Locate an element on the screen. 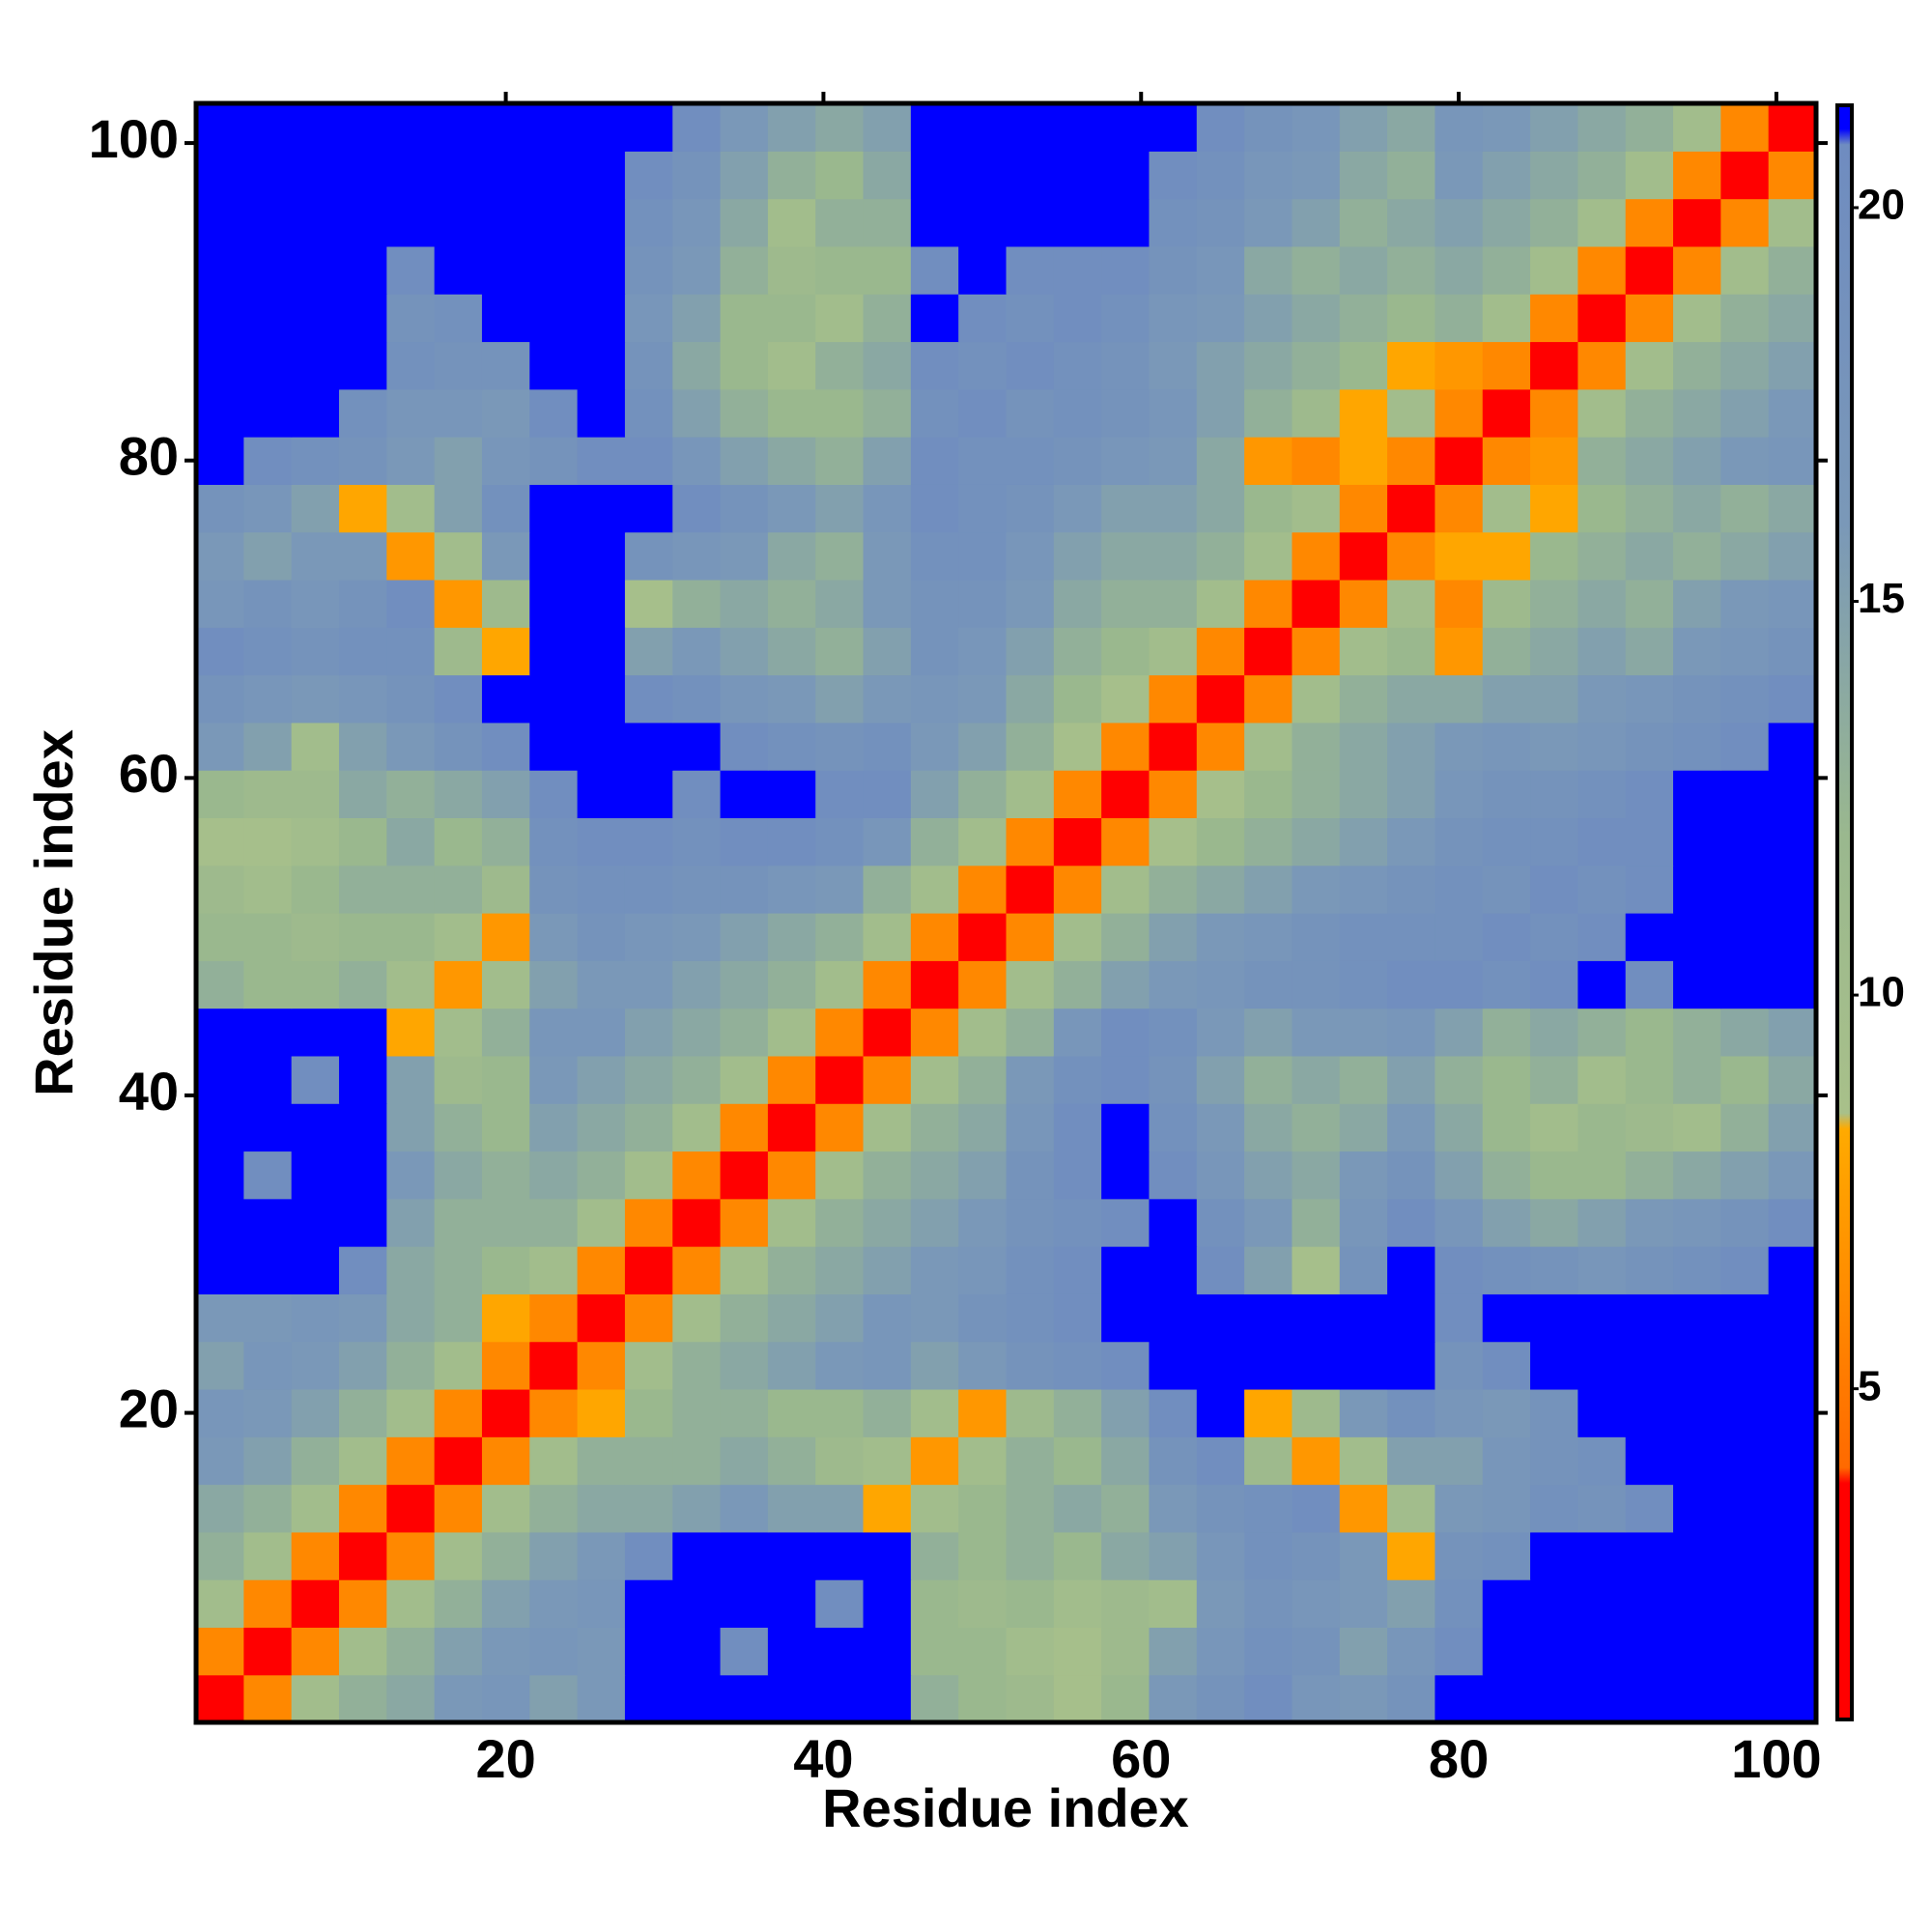 The width and height of the screenshot is (1932, 1932). colorbar-tick-label: 20 is located at coordinates (1881, 205).